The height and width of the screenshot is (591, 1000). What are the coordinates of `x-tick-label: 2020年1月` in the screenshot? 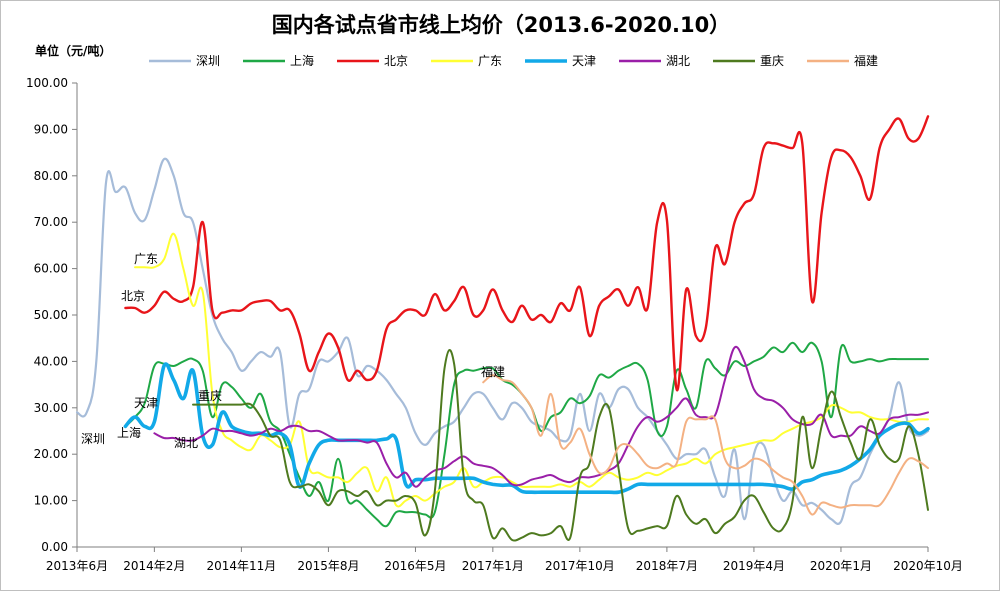 It's located at (841, 566).